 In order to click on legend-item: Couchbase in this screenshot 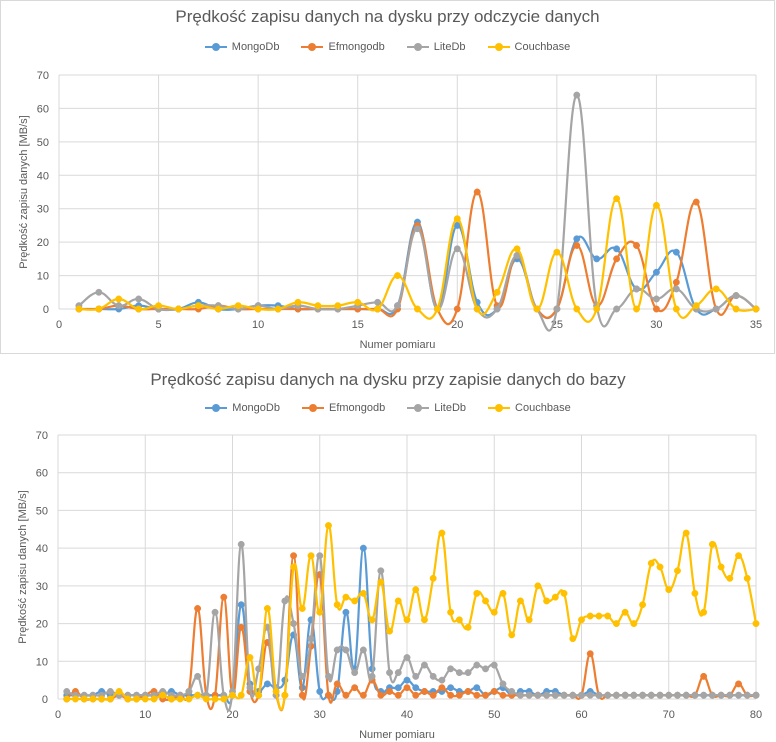, I will do `click(529, 47)`.